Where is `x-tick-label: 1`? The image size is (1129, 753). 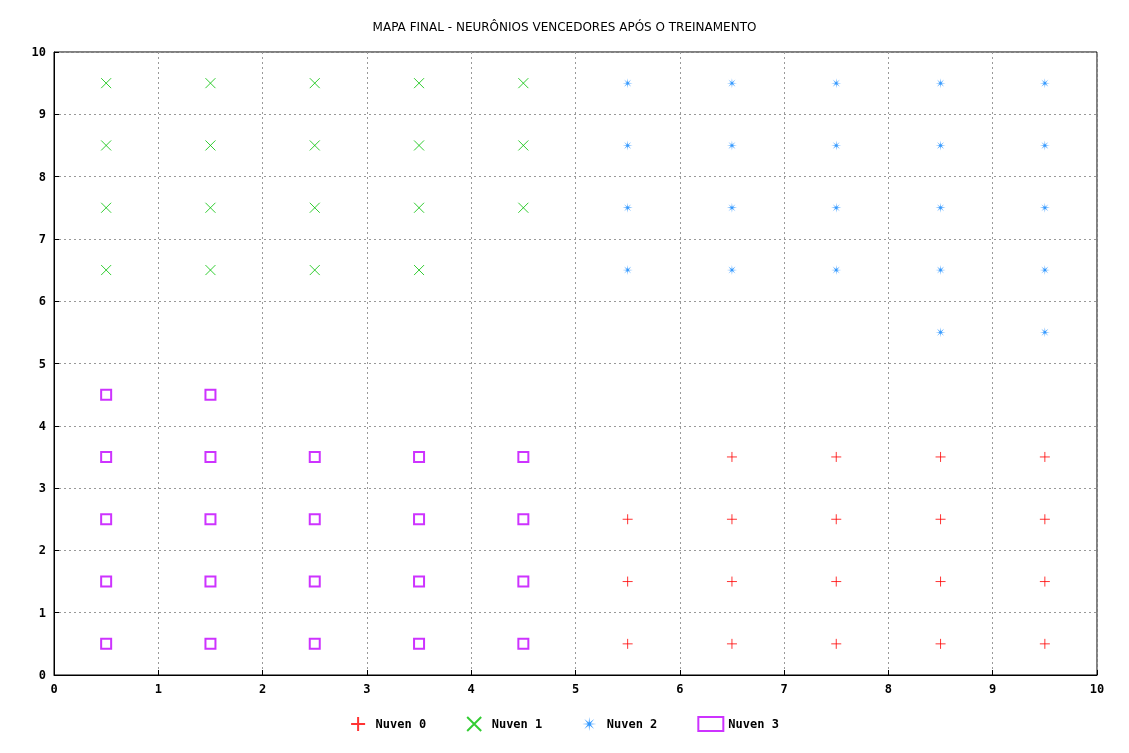
x-tick-label: 1 is located at coordinates (158, 689).